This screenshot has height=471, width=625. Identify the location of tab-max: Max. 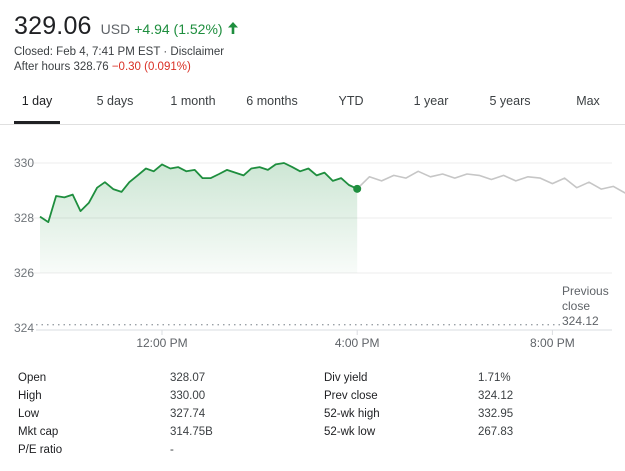
(588, 101).